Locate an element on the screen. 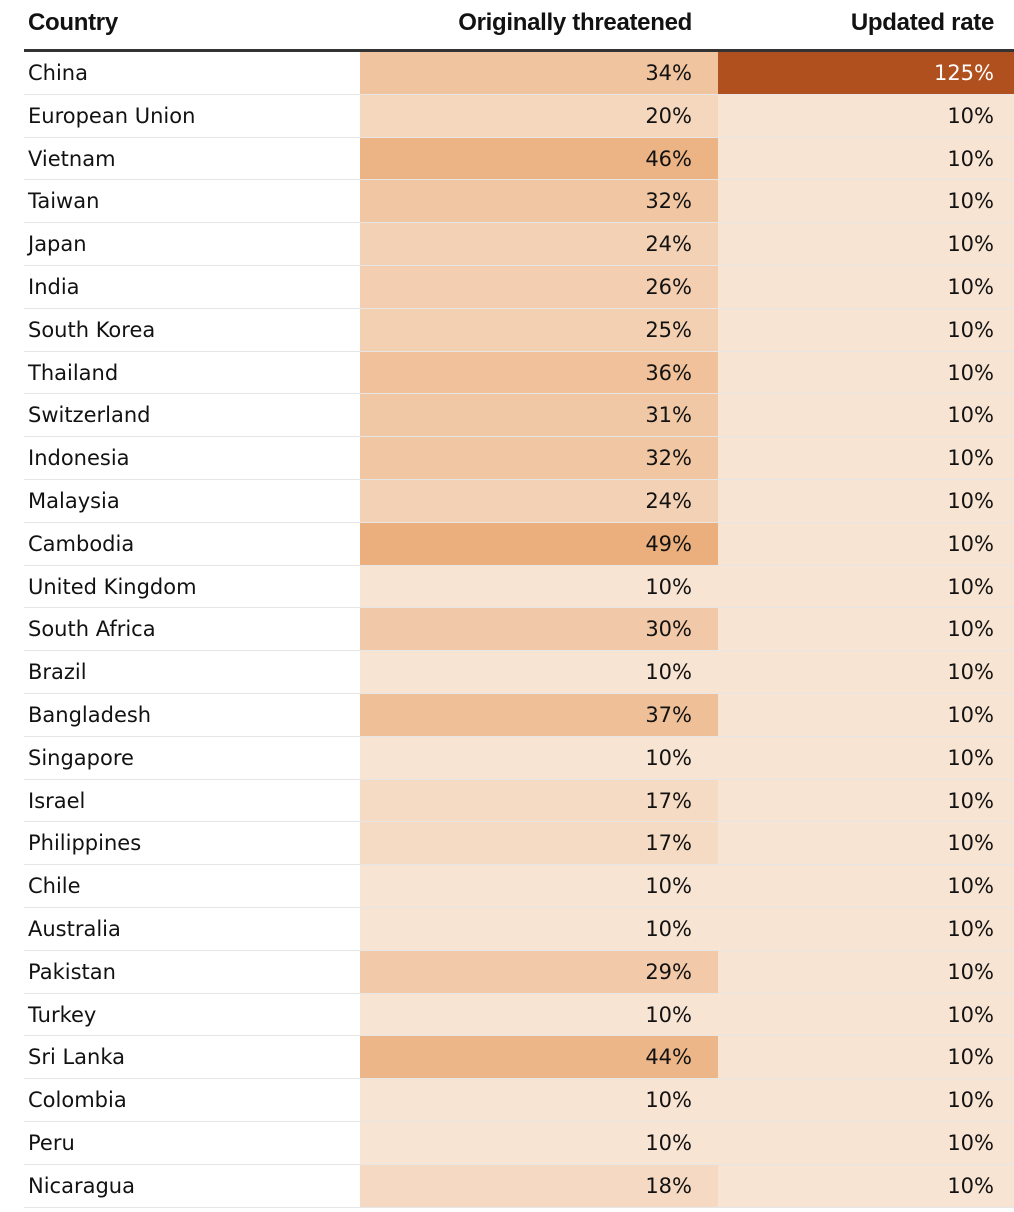 The height and width of the screenshot is (1212, 1014). table-row: Nicaragua 18% 10% is located at coordinates (519, 1186).